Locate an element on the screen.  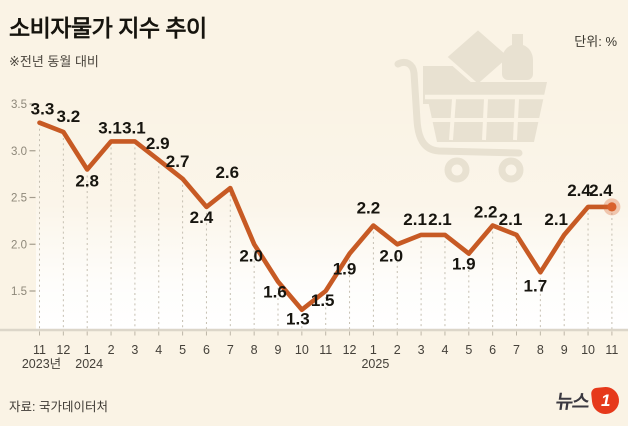
value-label: 1.7 is located at coordinates (536, 285).